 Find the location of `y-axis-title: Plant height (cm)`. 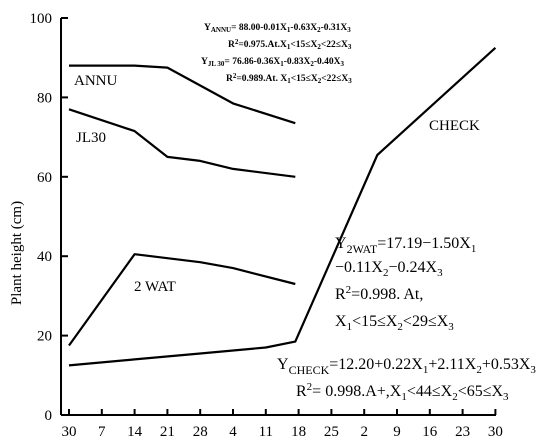

y-axis-title: Plant height (cm) is located at coordinates (17, 253).